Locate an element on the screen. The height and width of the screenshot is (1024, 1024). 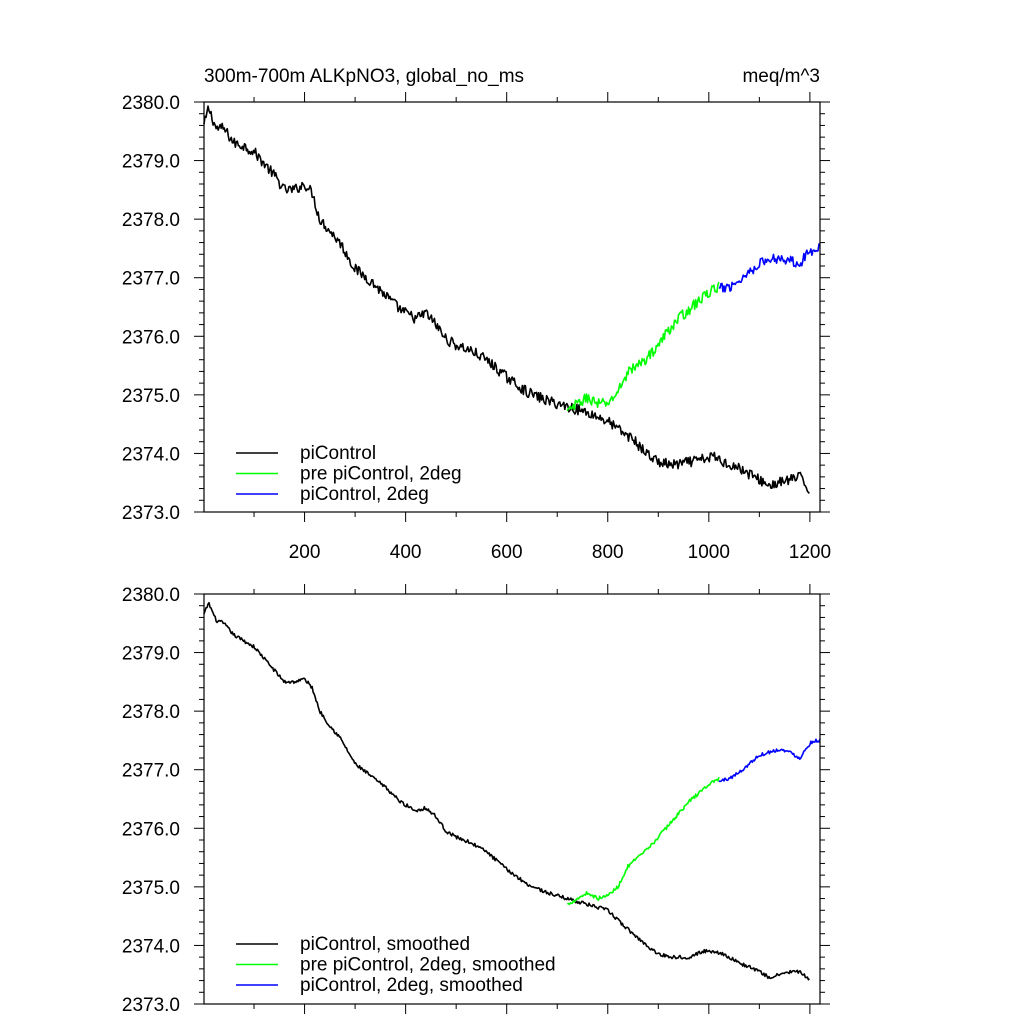
legend-label: pre piControl, 2deg is located at coordinates (381, 474).